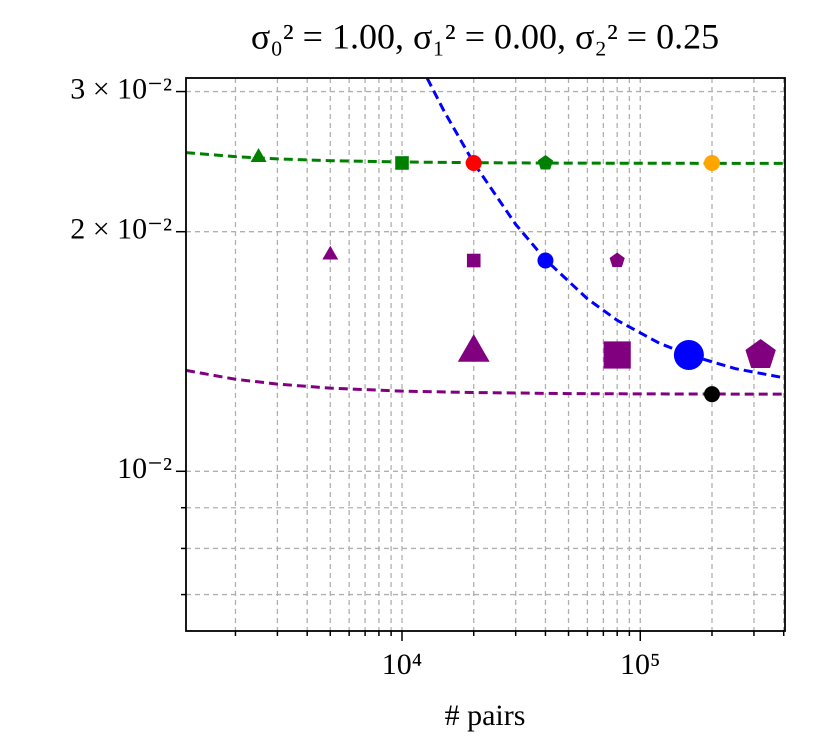  Describe the element at coordinates (121, 88) in the screenshot. I see `y-tick-label: 3 × 10⁻²` at that location.